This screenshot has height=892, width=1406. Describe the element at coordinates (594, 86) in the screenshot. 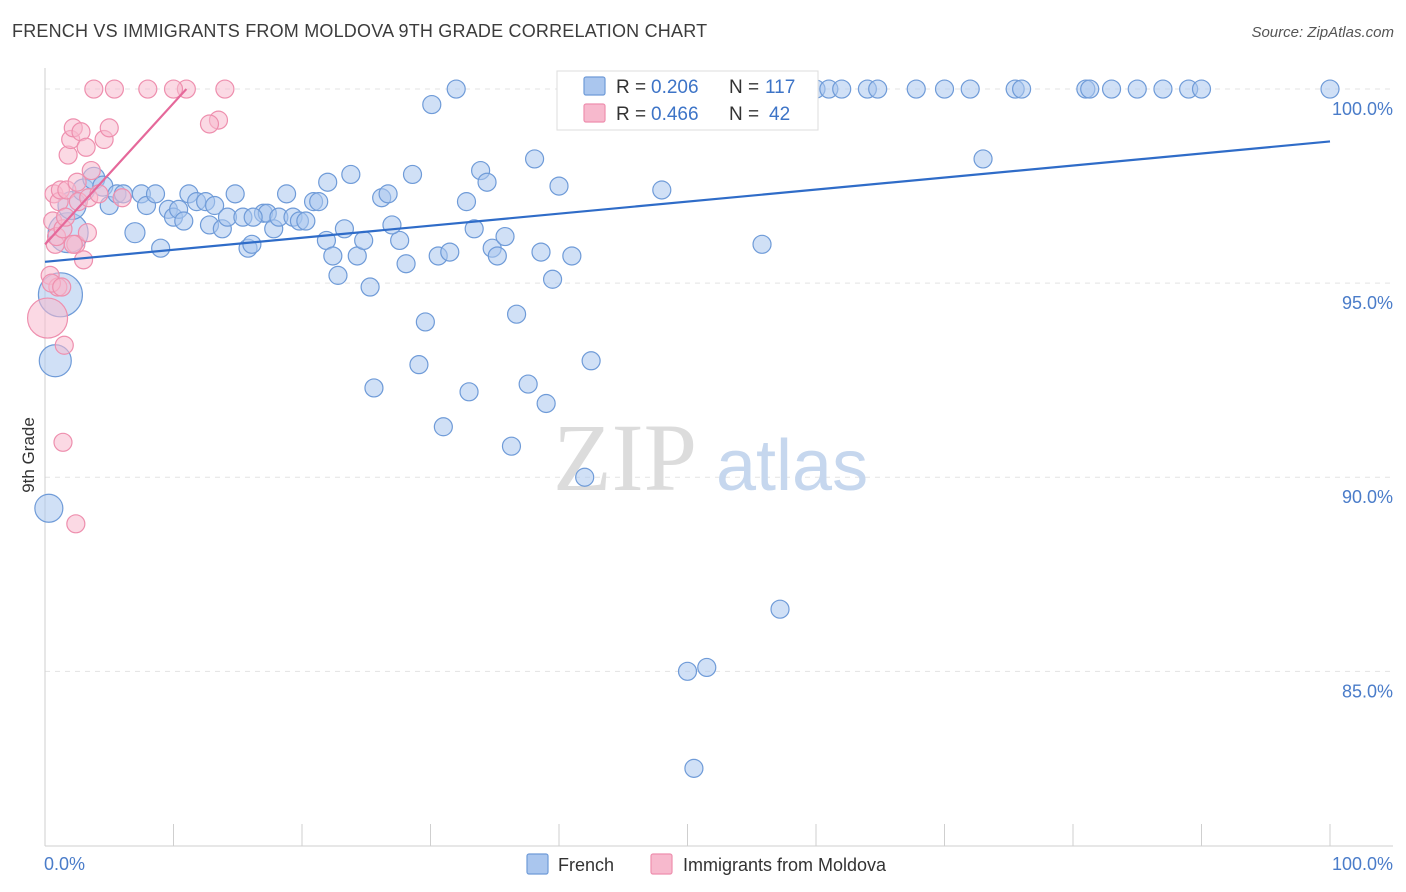

I see `legend-swatch-french` at that location.